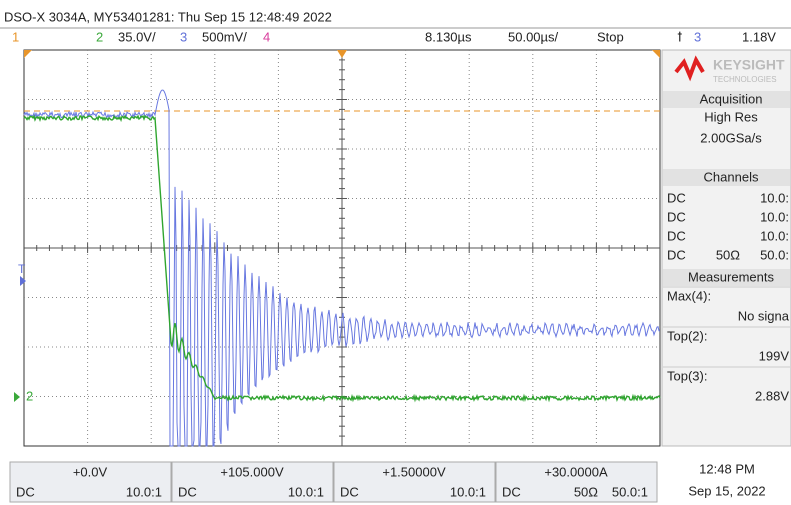  I want to click on channel-offset: +1.50000V, so click(414, 471).